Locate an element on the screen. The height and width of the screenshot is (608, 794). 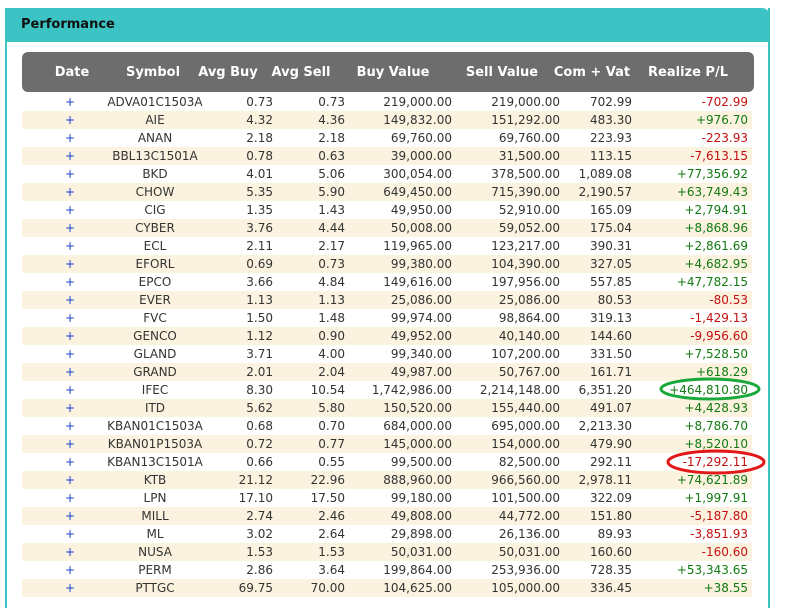
table-cell: 21.12 is located at coordinates (255, 480).